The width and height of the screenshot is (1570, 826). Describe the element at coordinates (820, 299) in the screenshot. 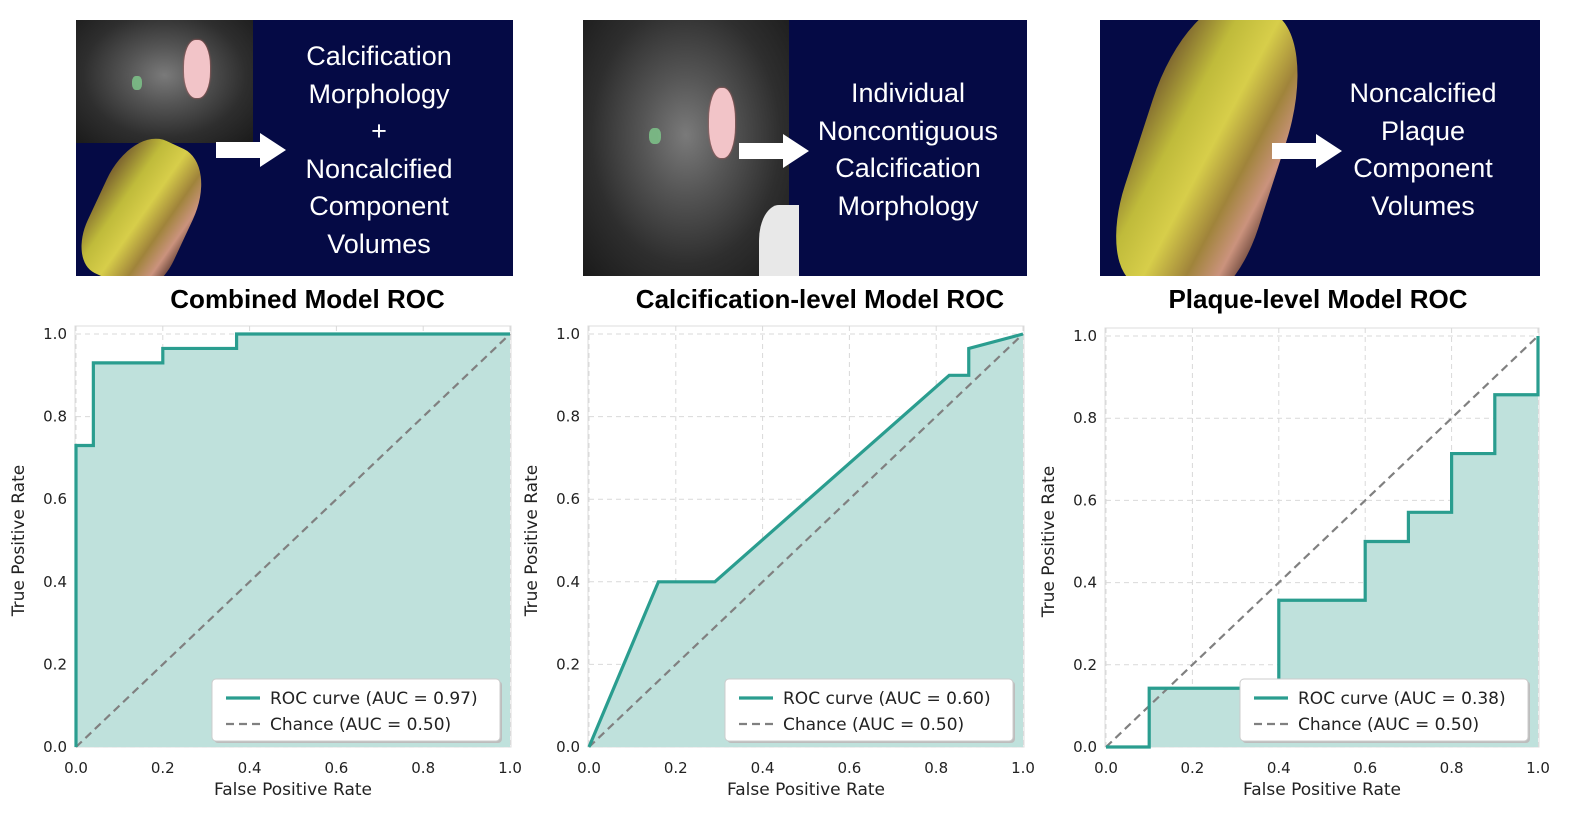

I see `chart-title: Calcification-level Model ROC` at that location.